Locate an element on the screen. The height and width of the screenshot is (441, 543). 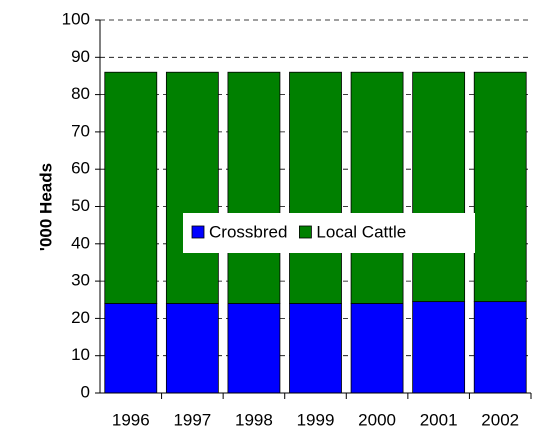
y-tick-label: 10 is located at coordinates (80, 354).